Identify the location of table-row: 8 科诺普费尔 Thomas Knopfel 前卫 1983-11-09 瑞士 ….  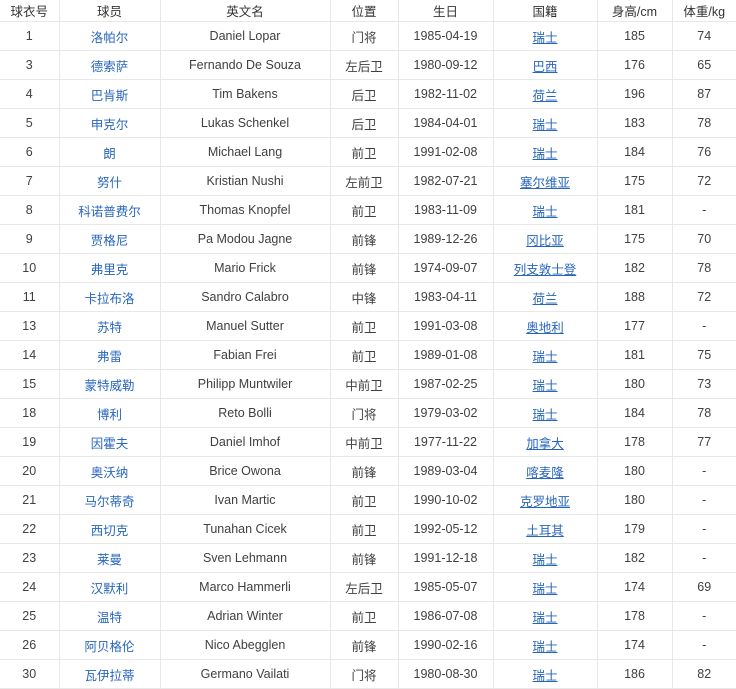
(368, 210).